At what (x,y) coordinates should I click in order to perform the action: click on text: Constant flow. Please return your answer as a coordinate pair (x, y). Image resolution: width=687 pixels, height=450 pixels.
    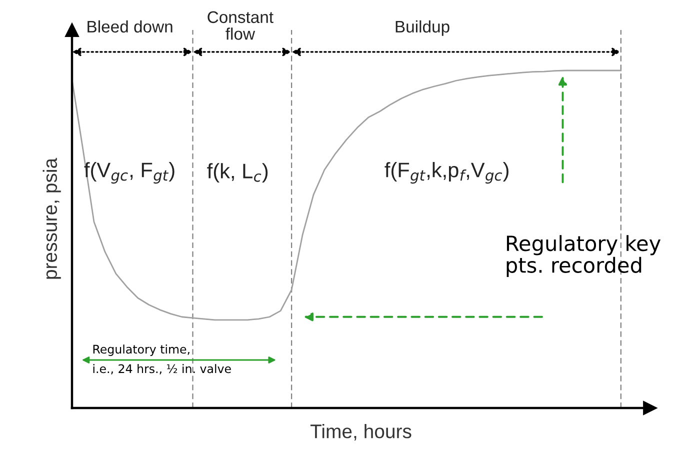
    Looking at the image, I should click on (241, 25).